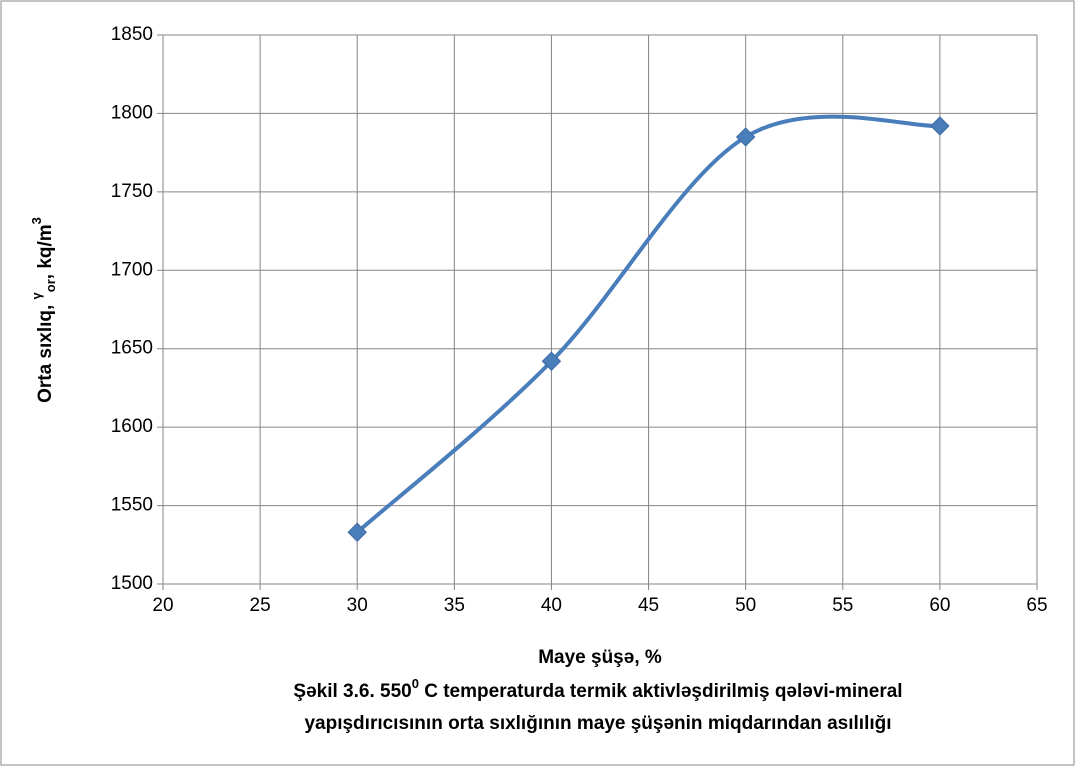 The image size is (1076, 767). What do you see at coordinates (50, 285) in the screenshot?
I see `y-label-sub: or` at bounding box center [50, 285].